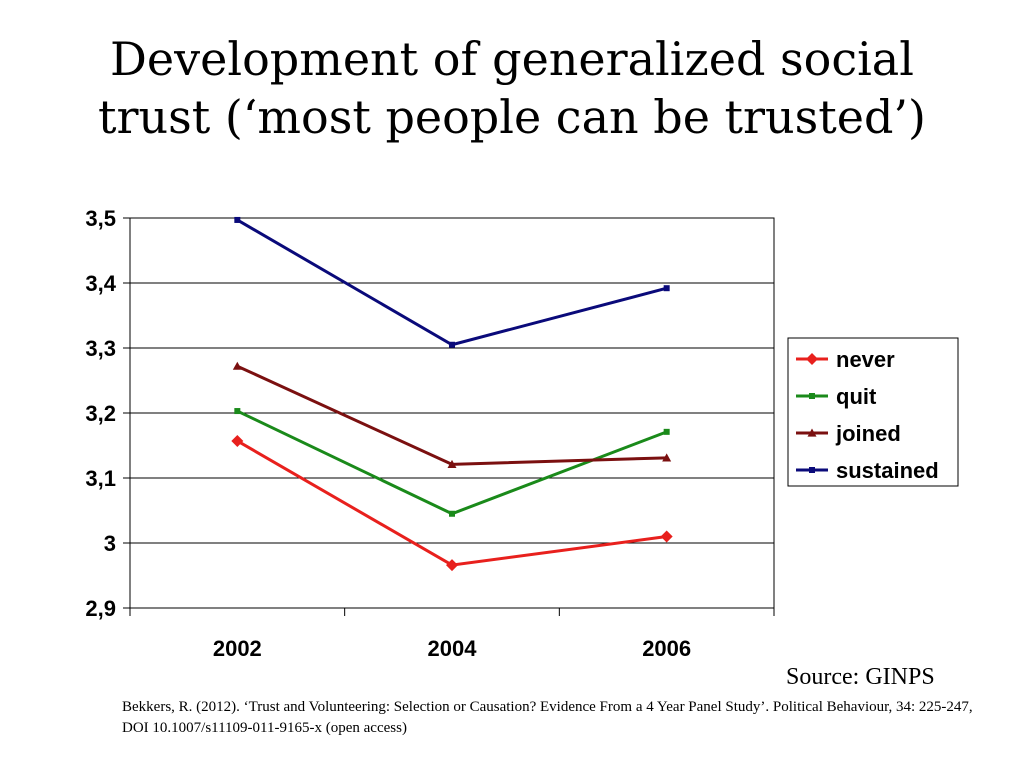 The width and height of the screenshot is (1024, 768). What do you see at coordinates (512, 117) in the screenshot?
I see `title-line-2: trust (‘most people can be trusted’)` at bounding box center [512, 117].